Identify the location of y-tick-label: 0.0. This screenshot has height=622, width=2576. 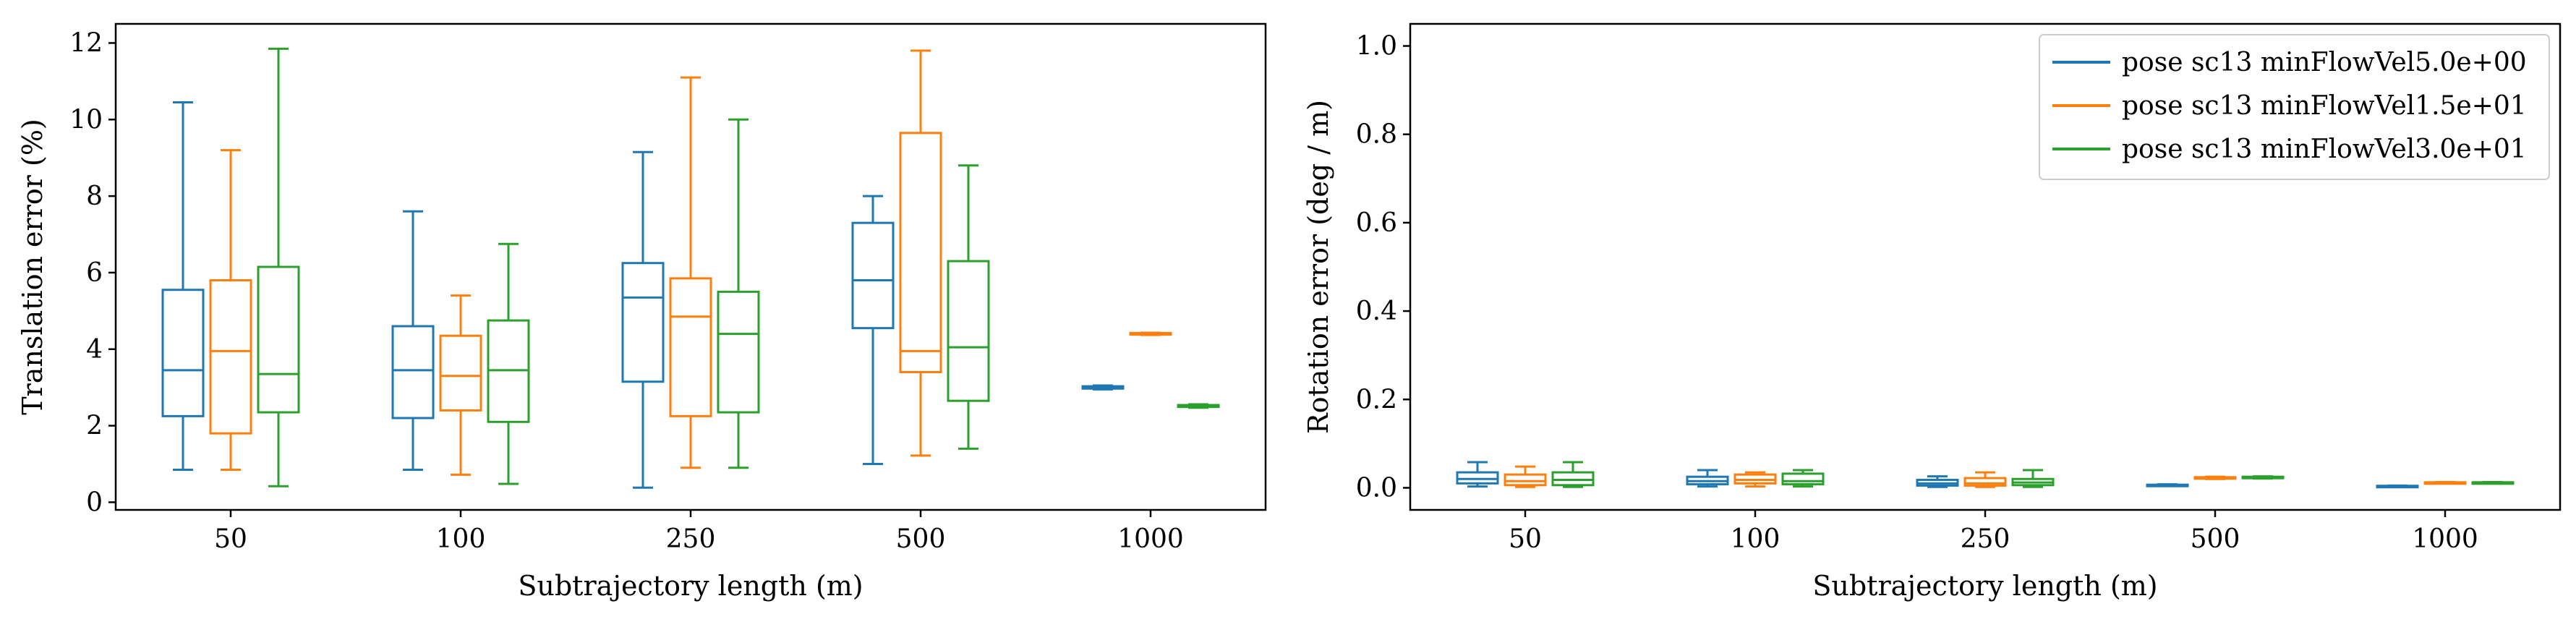
(1376, 488).